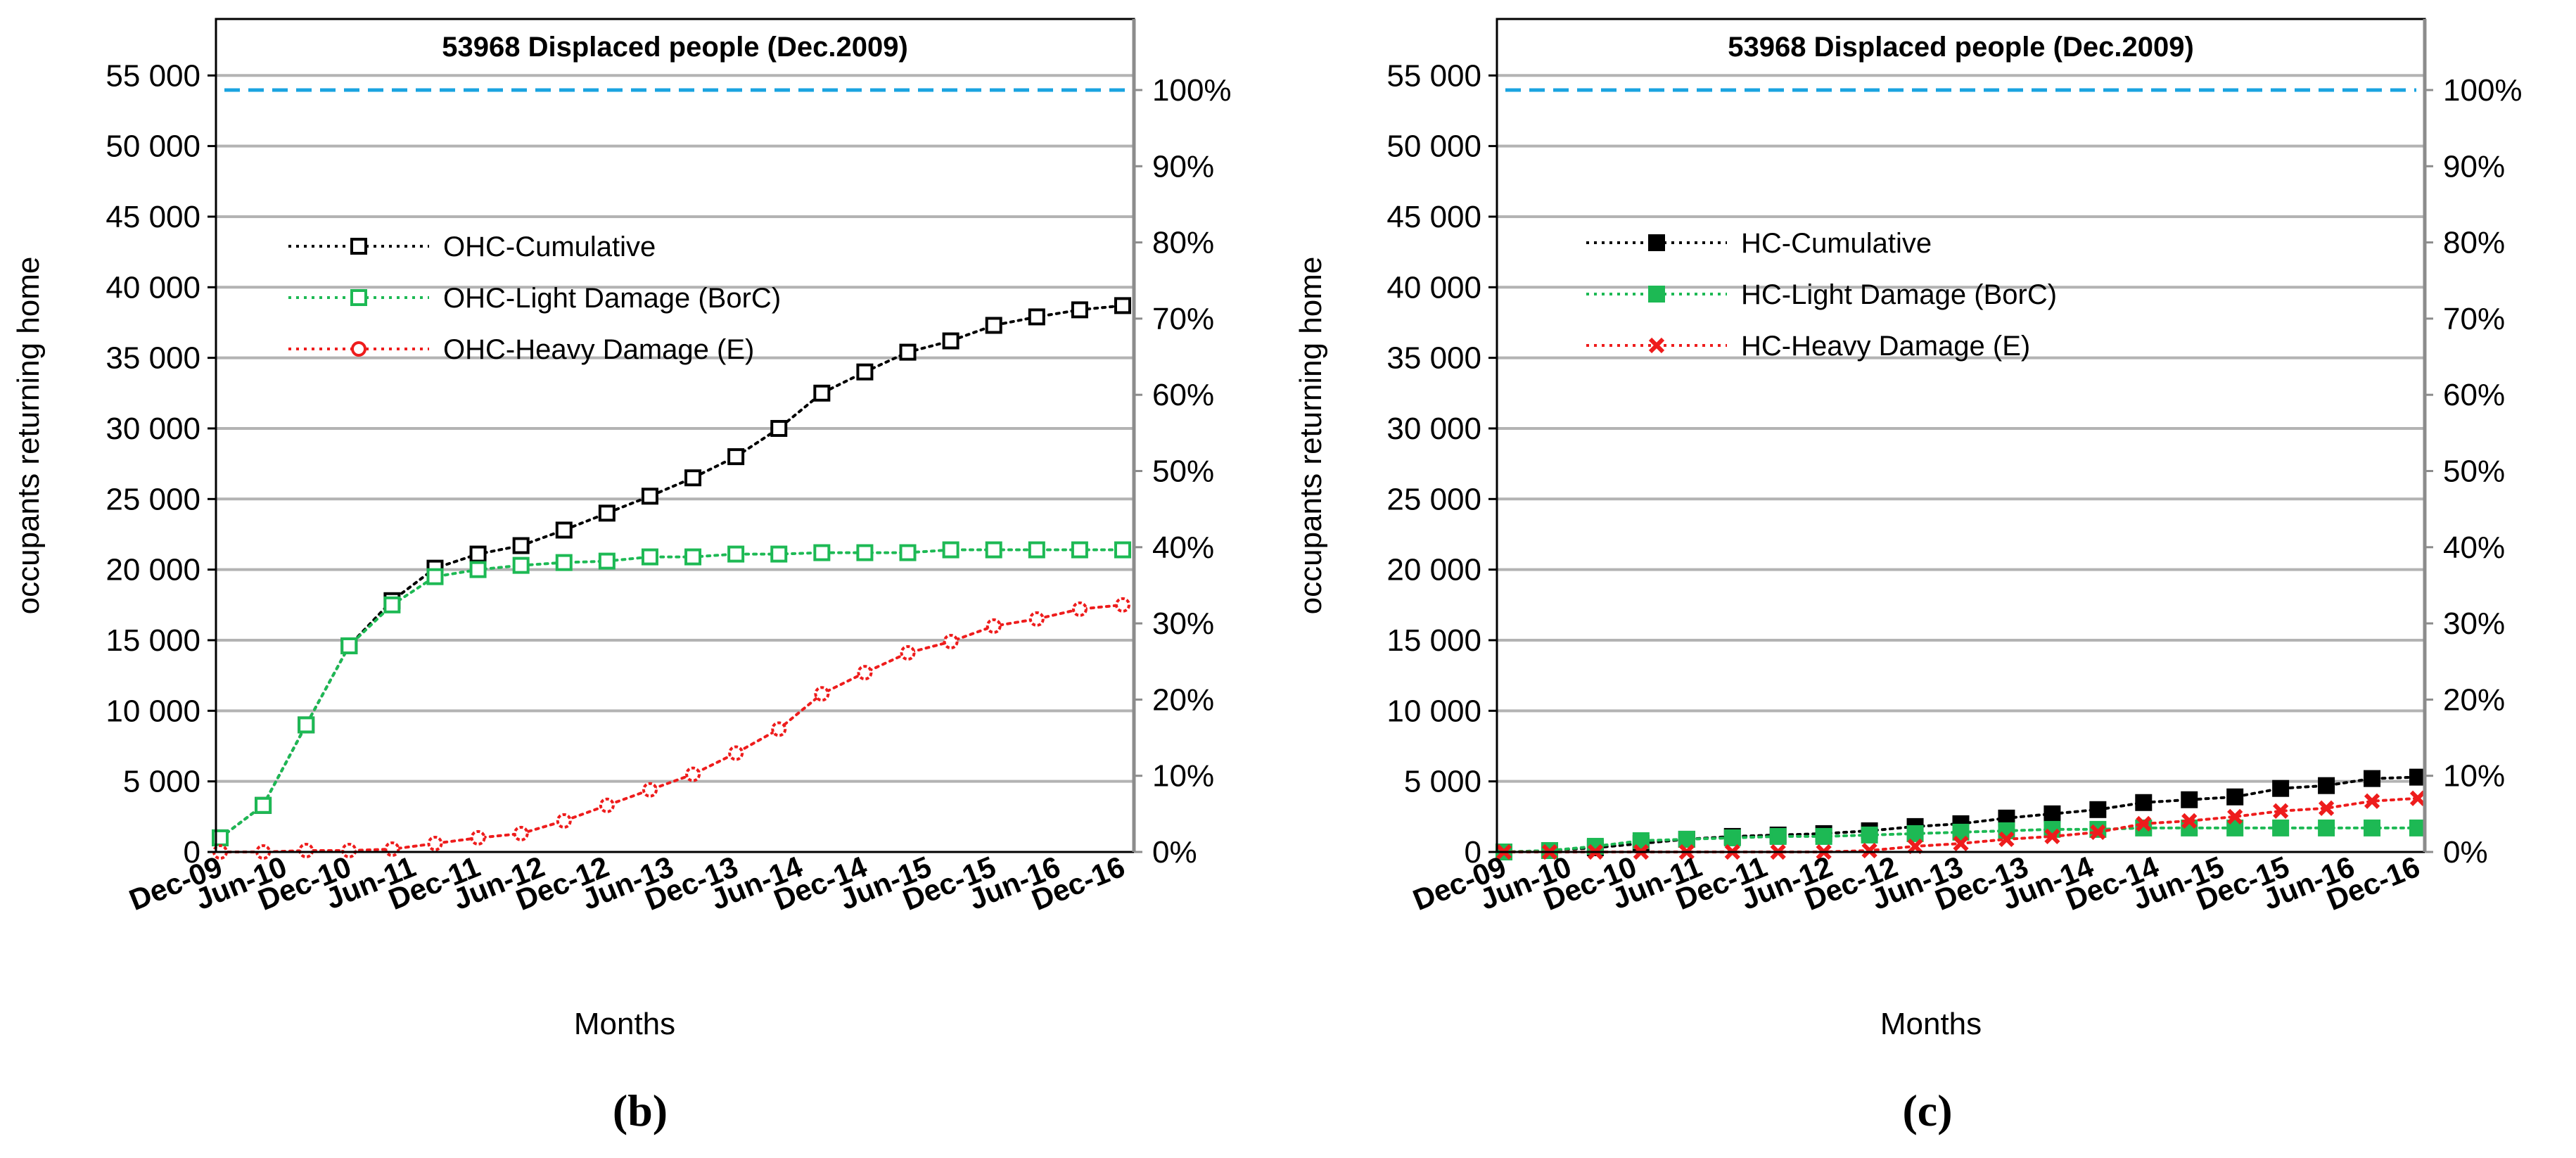  What do you see at coordinates (1183, 471) in the screenshot?
I see `y2-tick-label: 50%` at bounding box center [1183, 471].